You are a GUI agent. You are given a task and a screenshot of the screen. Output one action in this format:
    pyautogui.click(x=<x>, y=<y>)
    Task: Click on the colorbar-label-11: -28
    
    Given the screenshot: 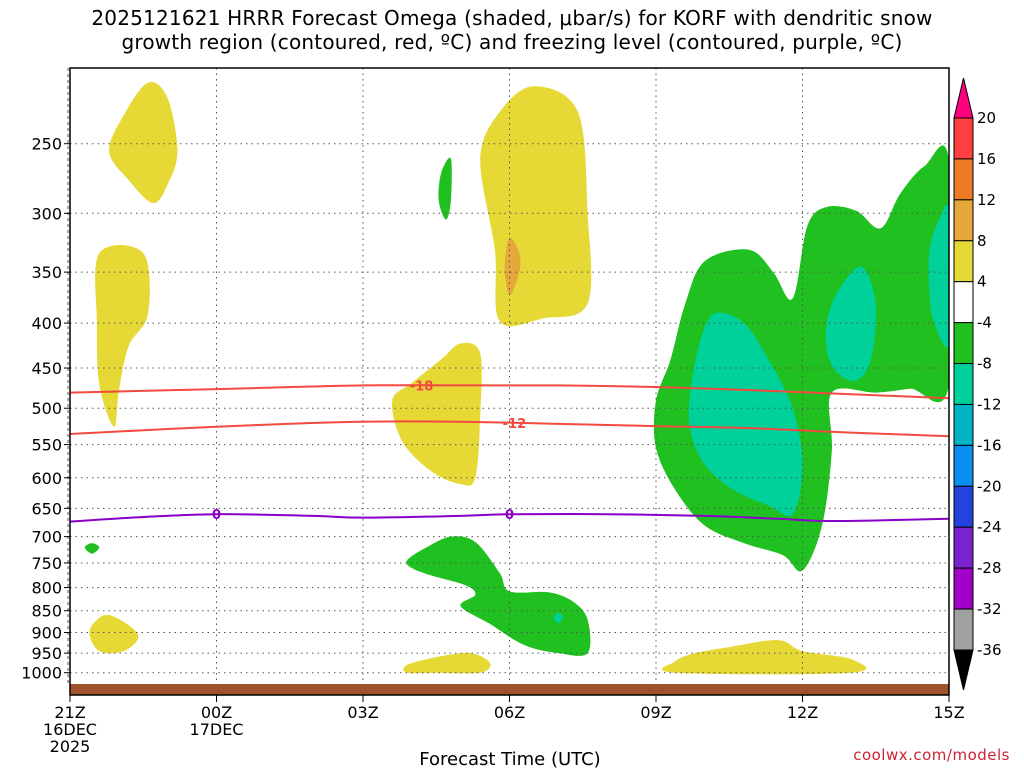 What is the action you would take?
    pyautogui.click(x=989, y=568)
    